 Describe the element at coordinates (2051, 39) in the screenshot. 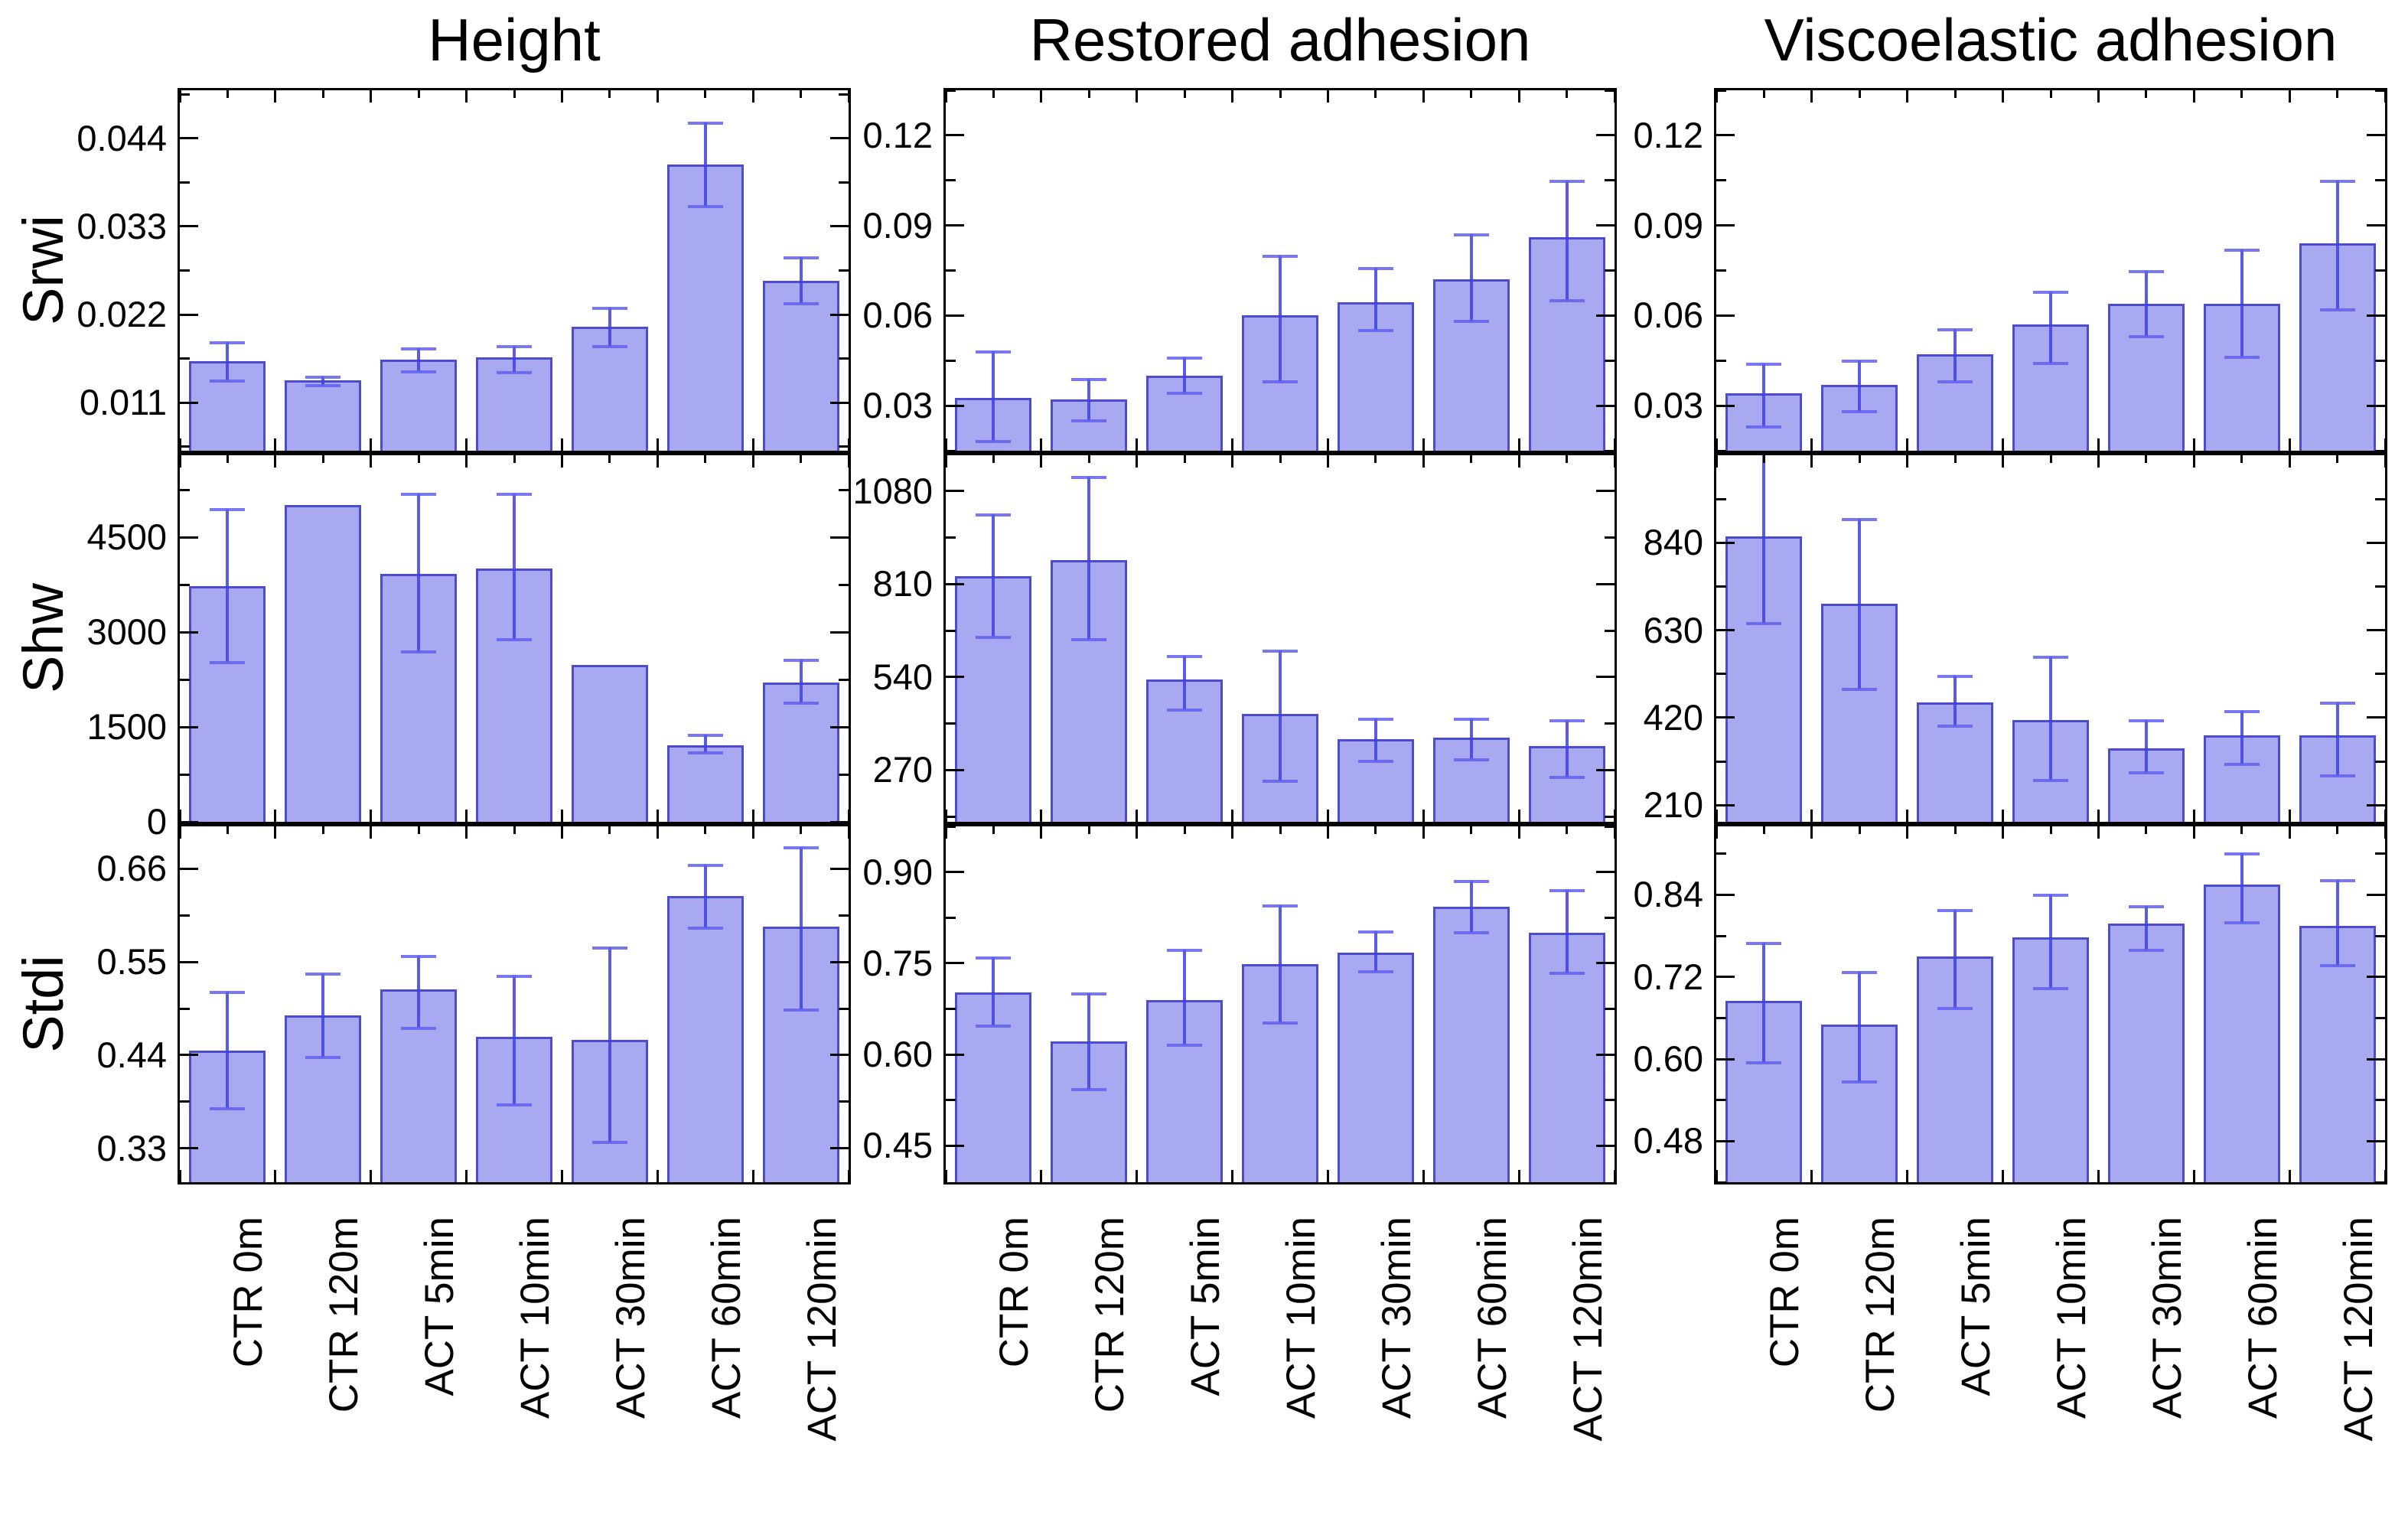

I see `column-title-viscoelastic-adhesion: Viscoelastic adhesion` at that location.